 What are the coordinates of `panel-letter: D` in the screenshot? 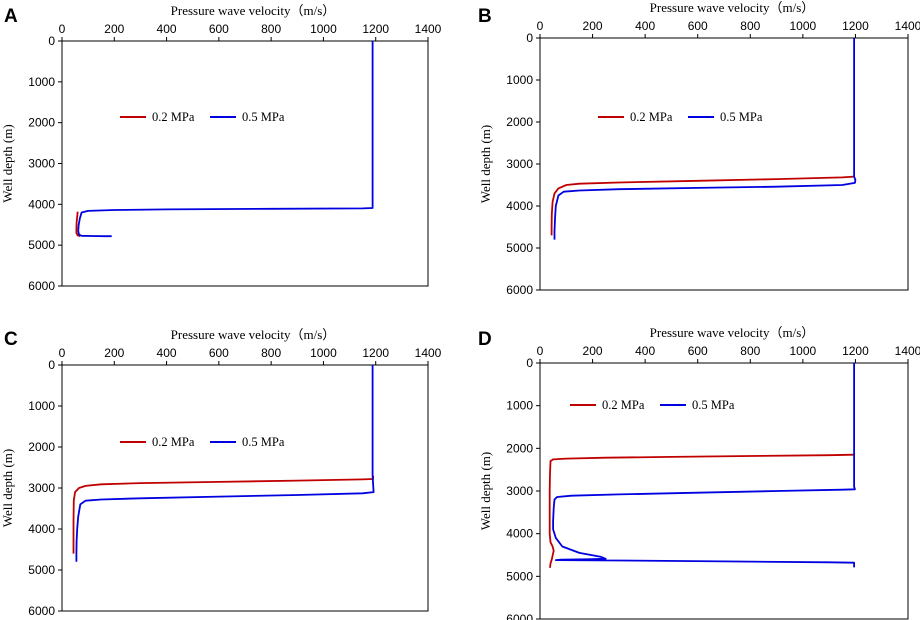 It's located at (485, 339).